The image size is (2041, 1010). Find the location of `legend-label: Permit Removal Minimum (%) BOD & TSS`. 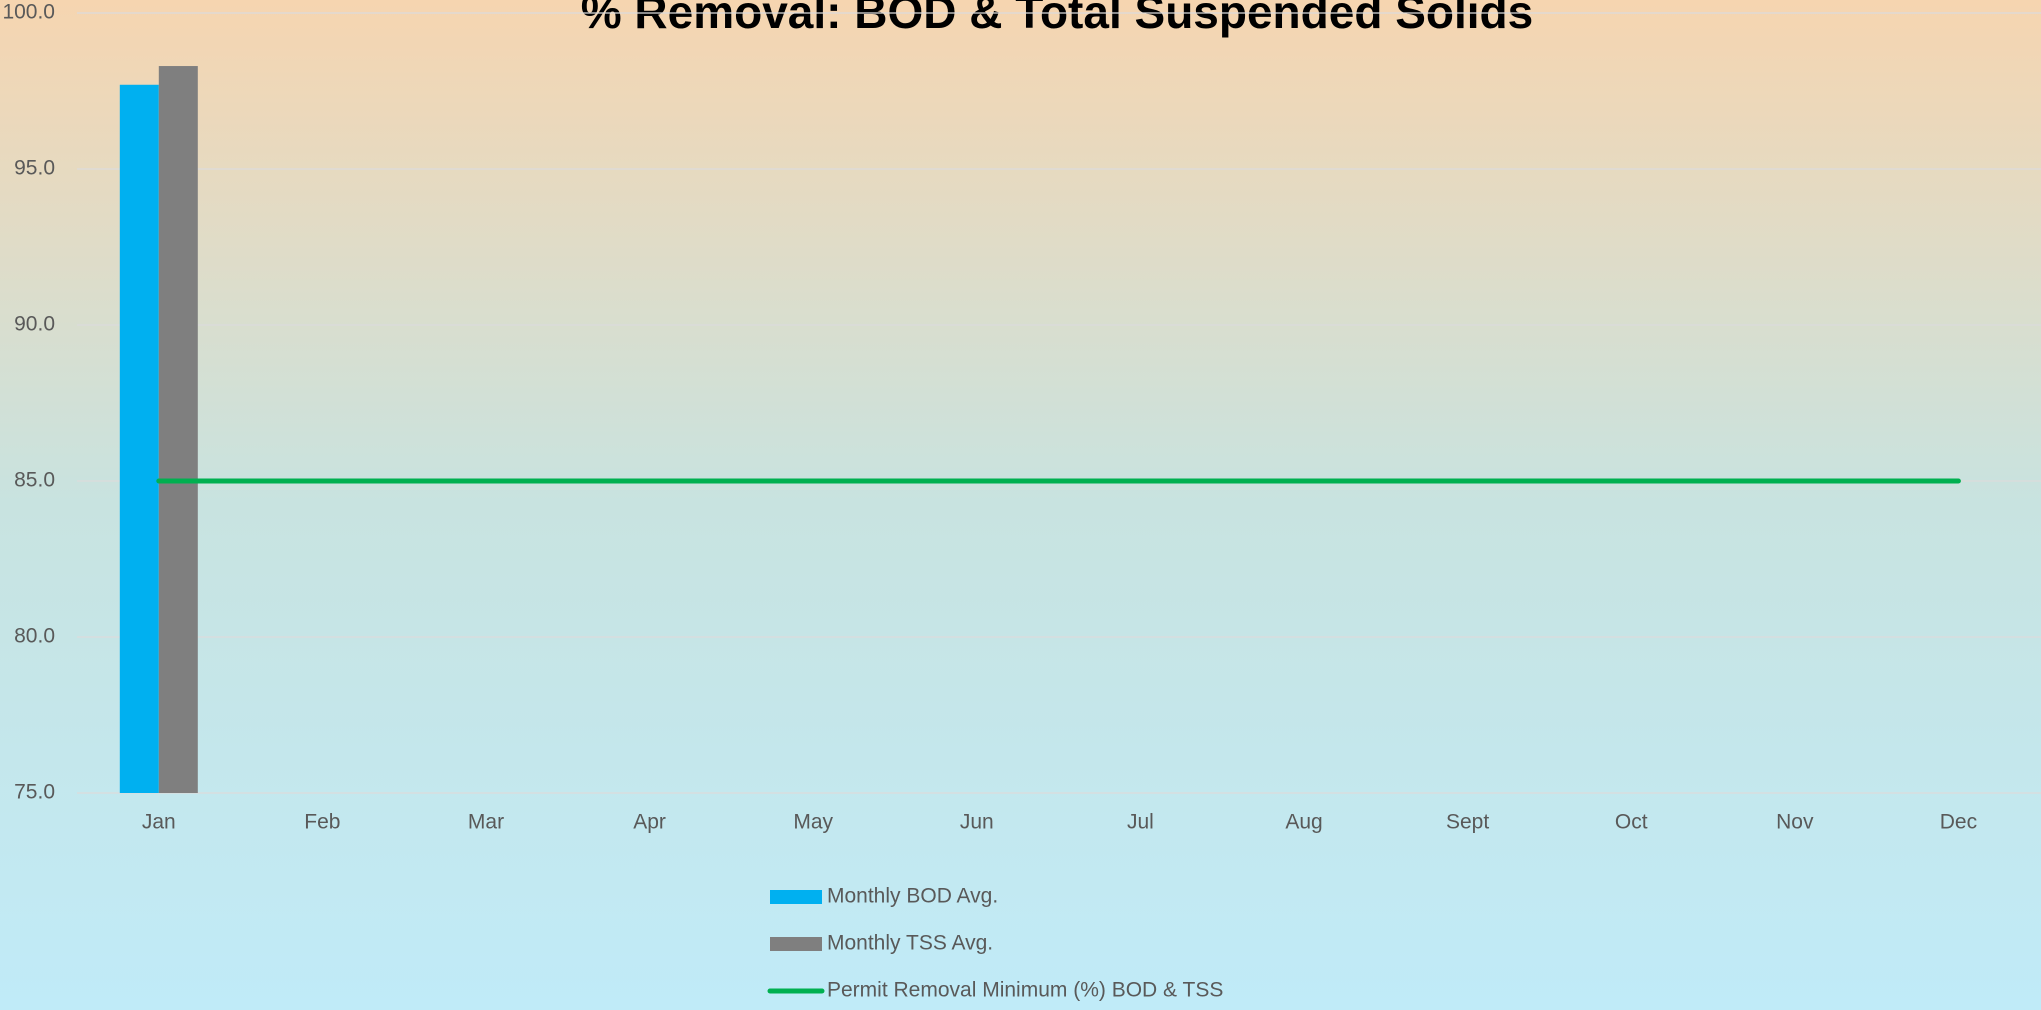

legend-label: Permit Removal Minimum (%) BOD & TSS is located at coordinates (1025, 990).